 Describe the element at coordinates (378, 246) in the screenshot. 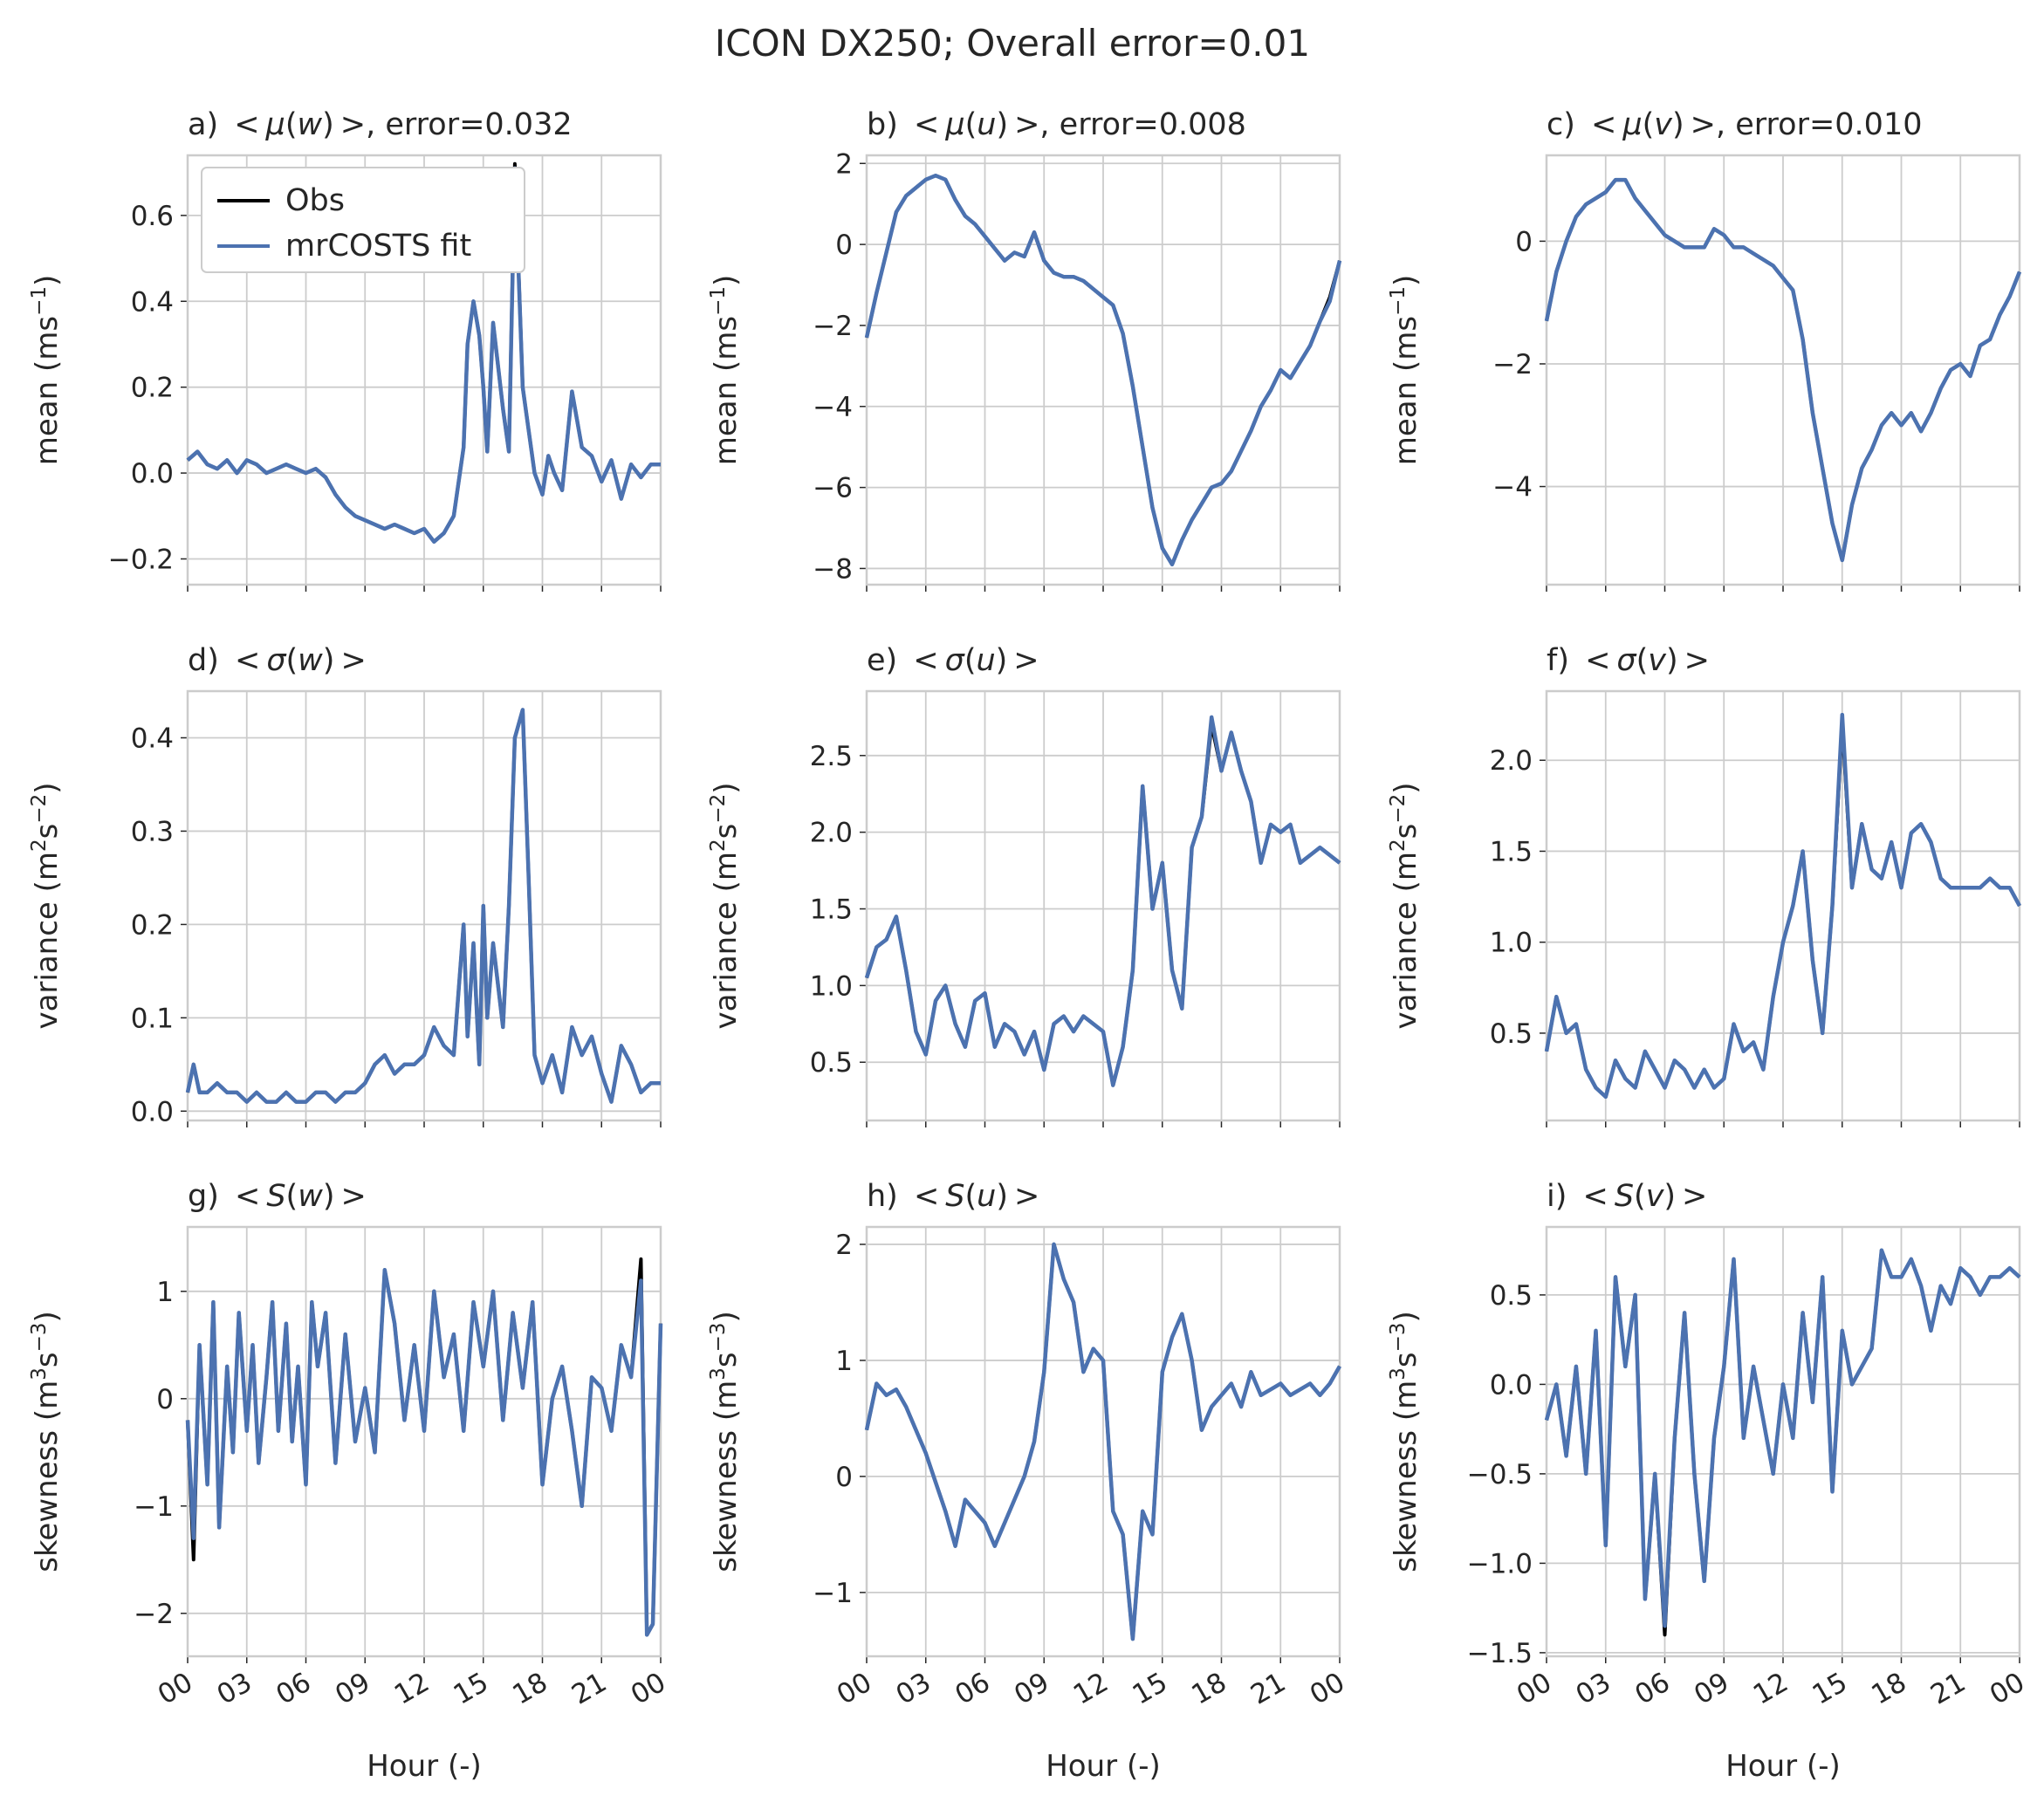

I see `legend-fit-label: mrCOSTS fit` at that location.